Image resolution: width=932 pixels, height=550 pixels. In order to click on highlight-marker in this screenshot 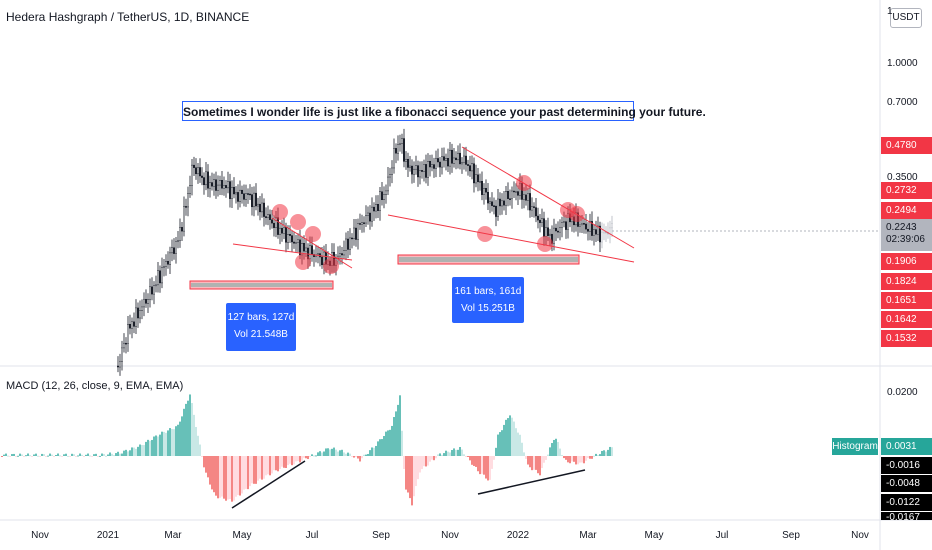, I will do `click(303, 262)`.